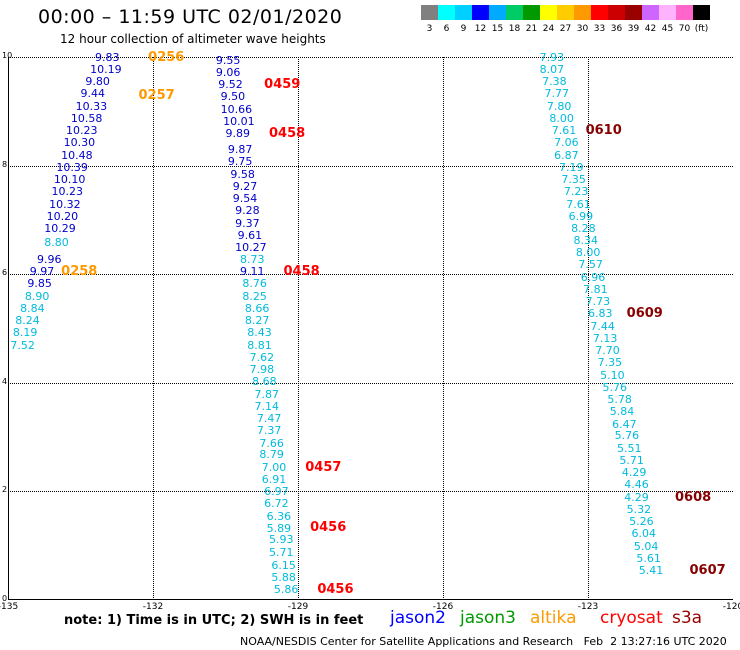  Describe the element at coordinates (72, 167) in the screenshot. I see `wave-height-value: 10.39` at that location.